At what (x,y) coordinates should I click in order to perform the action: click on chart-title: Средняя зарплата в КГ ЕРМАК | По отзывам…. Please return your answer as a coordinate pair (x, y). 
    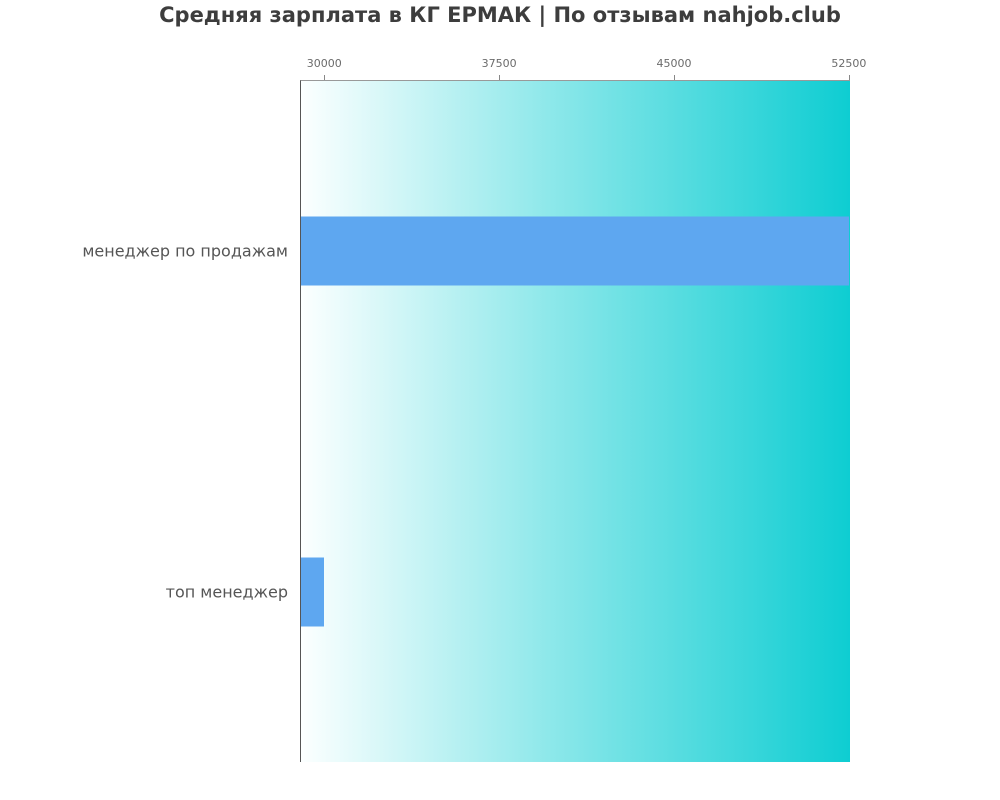
    Looking at the image, I should click on (500, 15).